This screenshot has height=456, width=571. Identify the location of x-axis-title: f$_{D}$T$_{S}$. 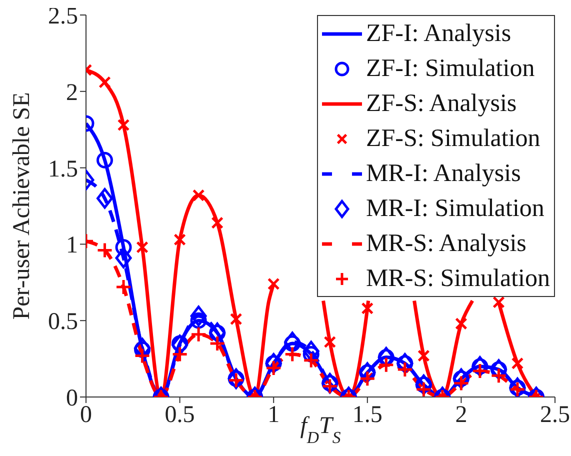
(321, 429).